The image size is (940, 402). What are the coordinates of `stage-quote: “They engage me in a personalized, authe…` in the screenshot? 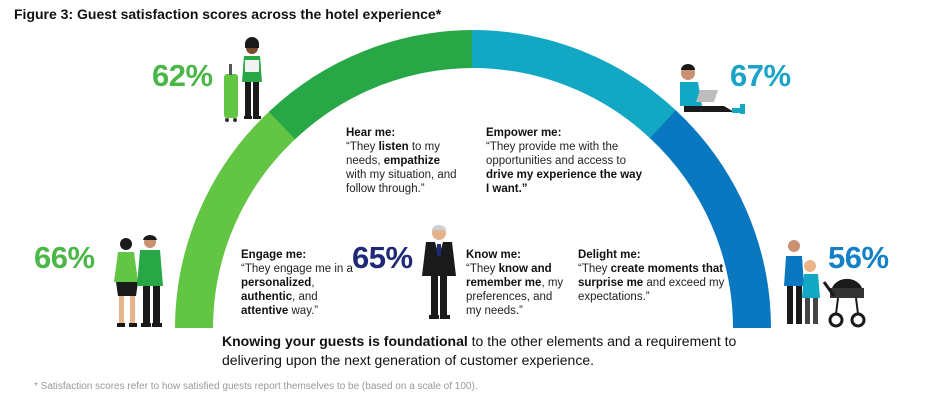 It's located at (297, 290).